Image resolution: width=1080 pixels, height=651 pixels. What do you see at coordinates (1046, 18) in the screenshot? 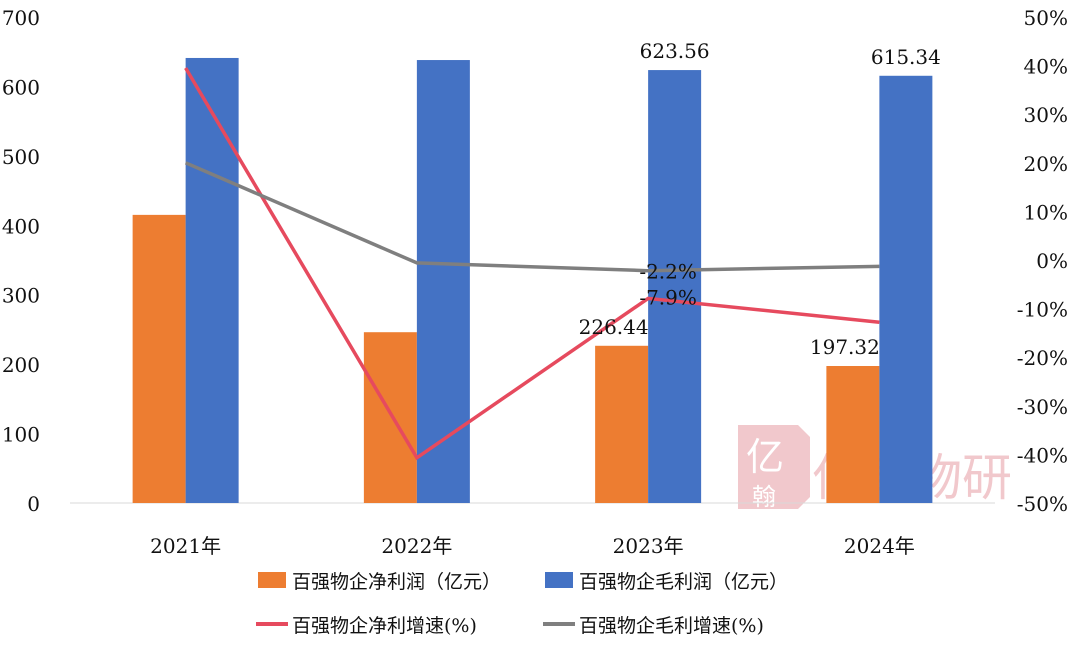
I see `y-right-tick: 50%` at bounding box center [1046, 18].